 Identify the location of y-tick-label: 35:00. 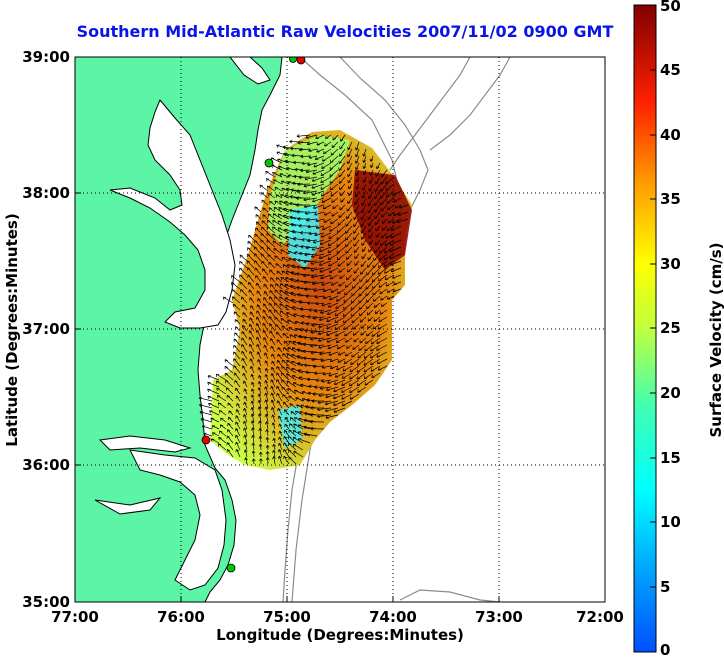
(46, 602).